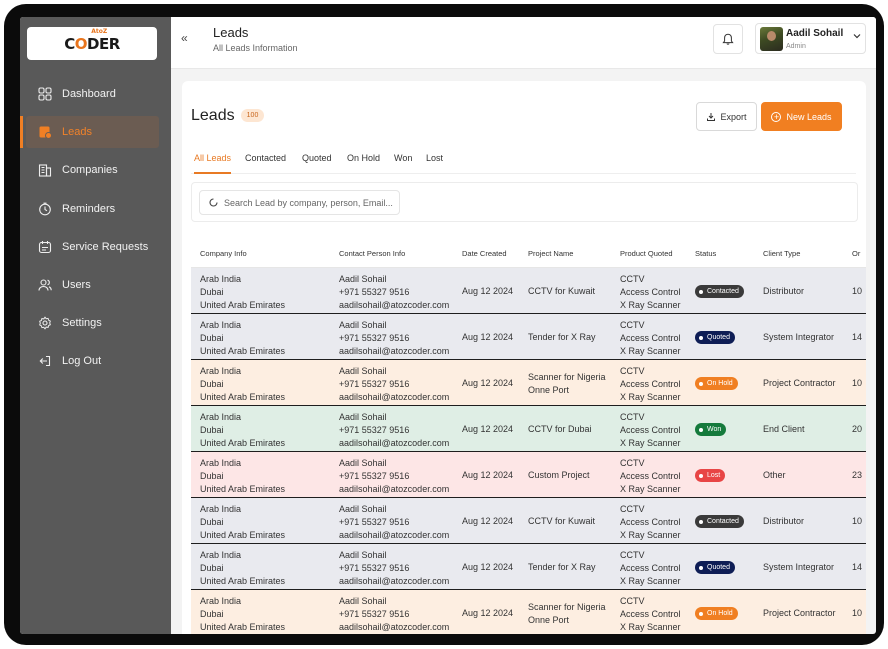  What do you see at coordinates (723, 521) in the screenshot?
I see `status-label: Contacted` at bounding box center [723, 521].